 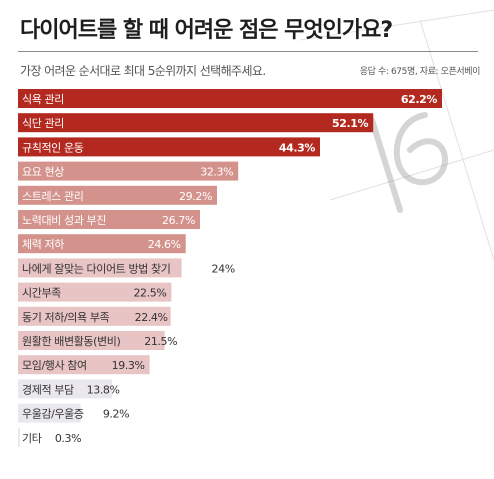 What do you see at coordinates (151, 317) in the screenshot?
I see `bar-value-label: 22.4%` at bounding box center [151, 317].